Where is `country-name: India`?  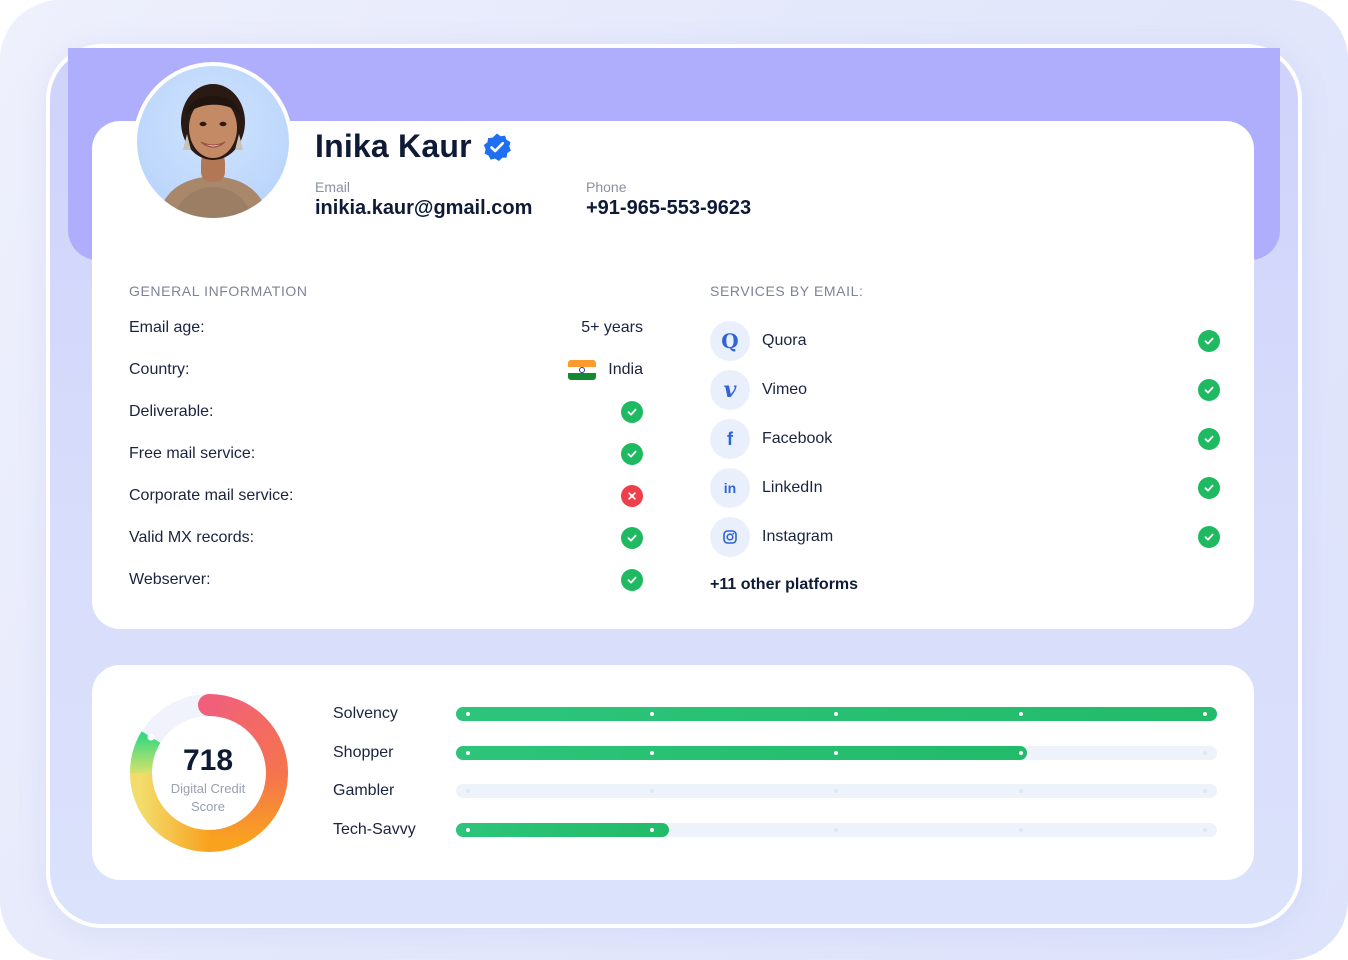 country-name: India is located at coordinates (625, 369).